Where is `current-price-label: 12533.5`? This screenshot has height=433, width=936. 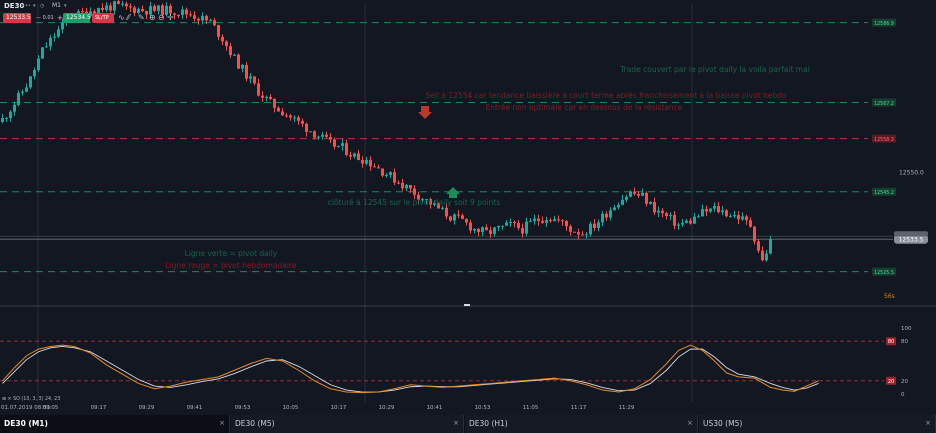
current-price-label: 12533.5 is located at coordinates (911, 239).